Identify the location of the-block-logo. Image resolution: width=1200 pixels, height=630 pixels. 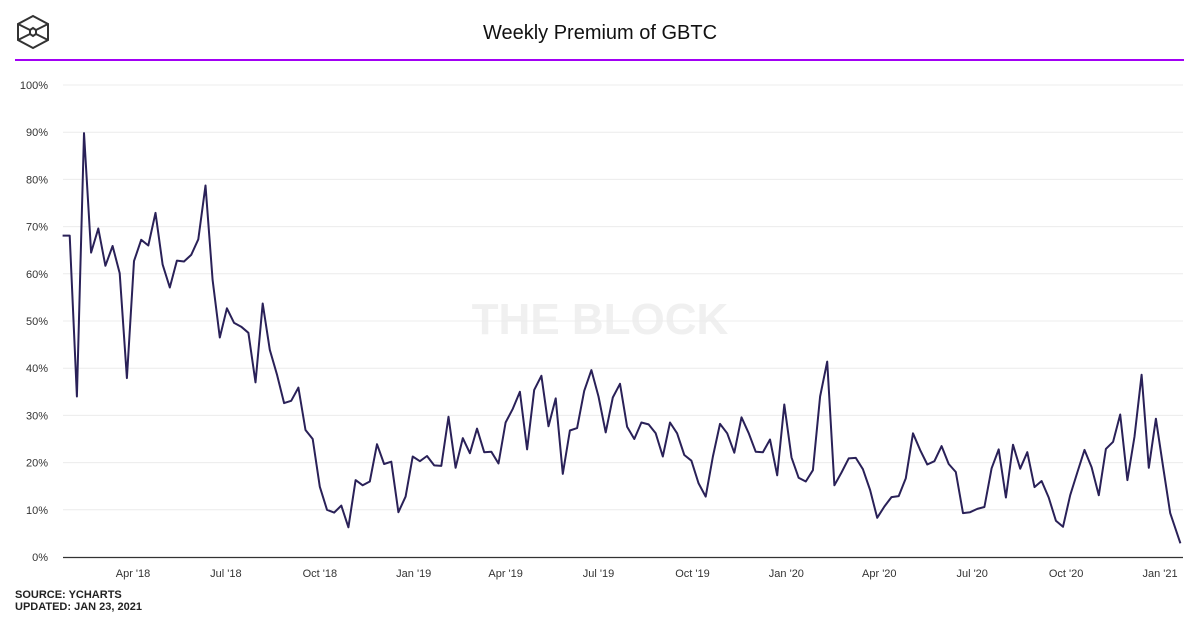
(33, 32).